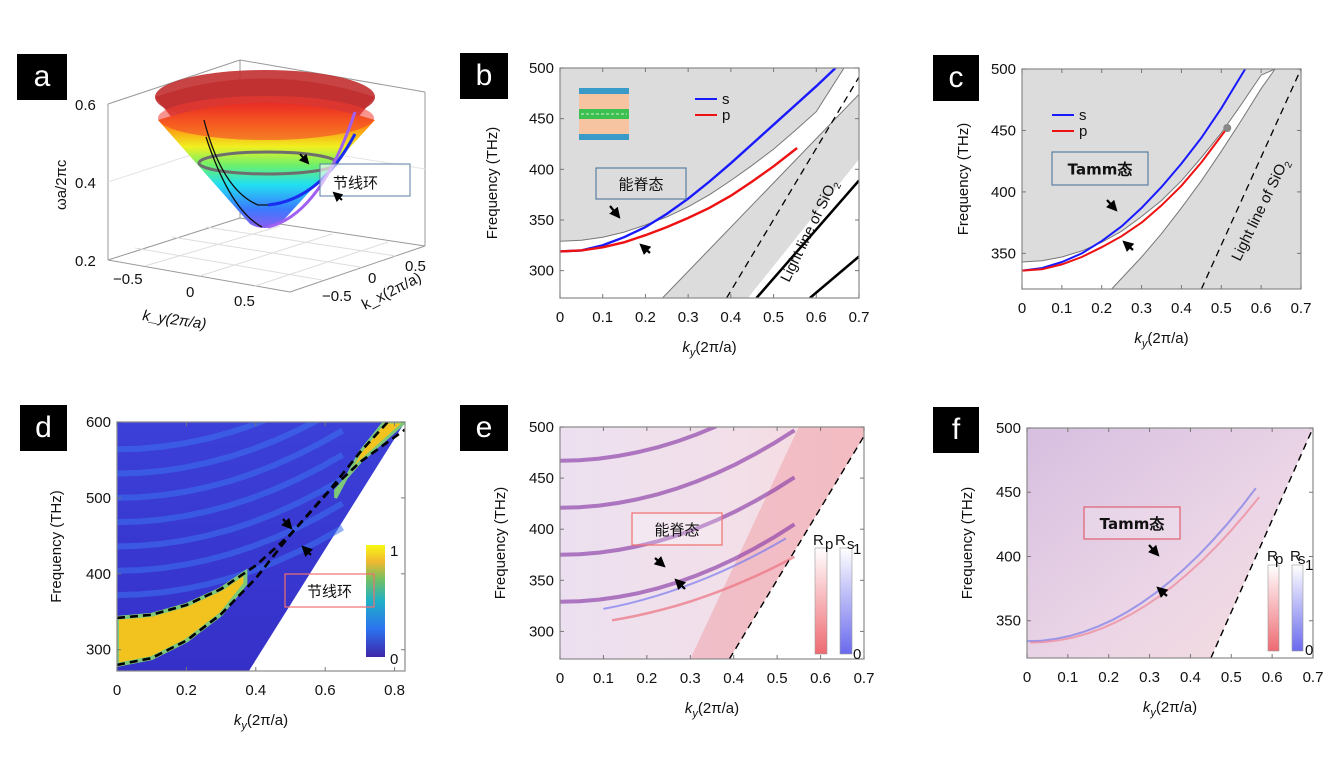  I want to click on line-s, so click(1134, 170).